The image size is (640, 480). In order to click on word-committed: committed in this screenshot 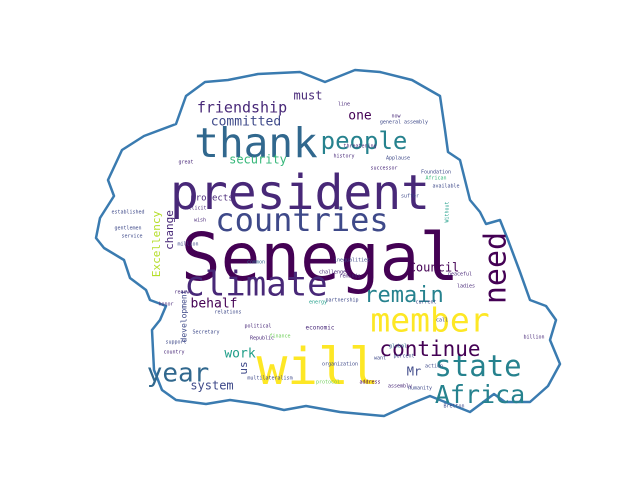, I will do `click(246, 122)`.